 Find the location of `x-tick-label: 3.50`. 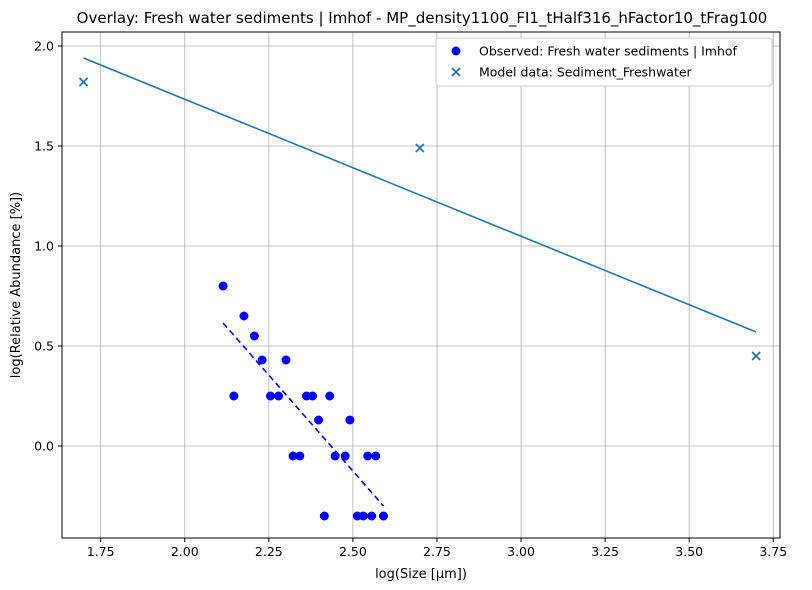

x-tick-label: 3.50 is located at coordinates (689, 551).